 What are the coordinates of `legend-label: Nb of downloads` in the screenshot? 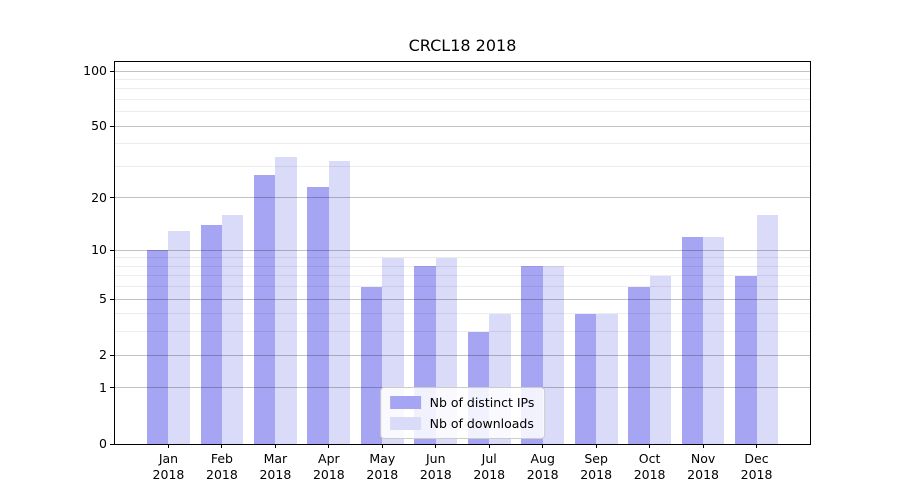 It's located at (481, 423).